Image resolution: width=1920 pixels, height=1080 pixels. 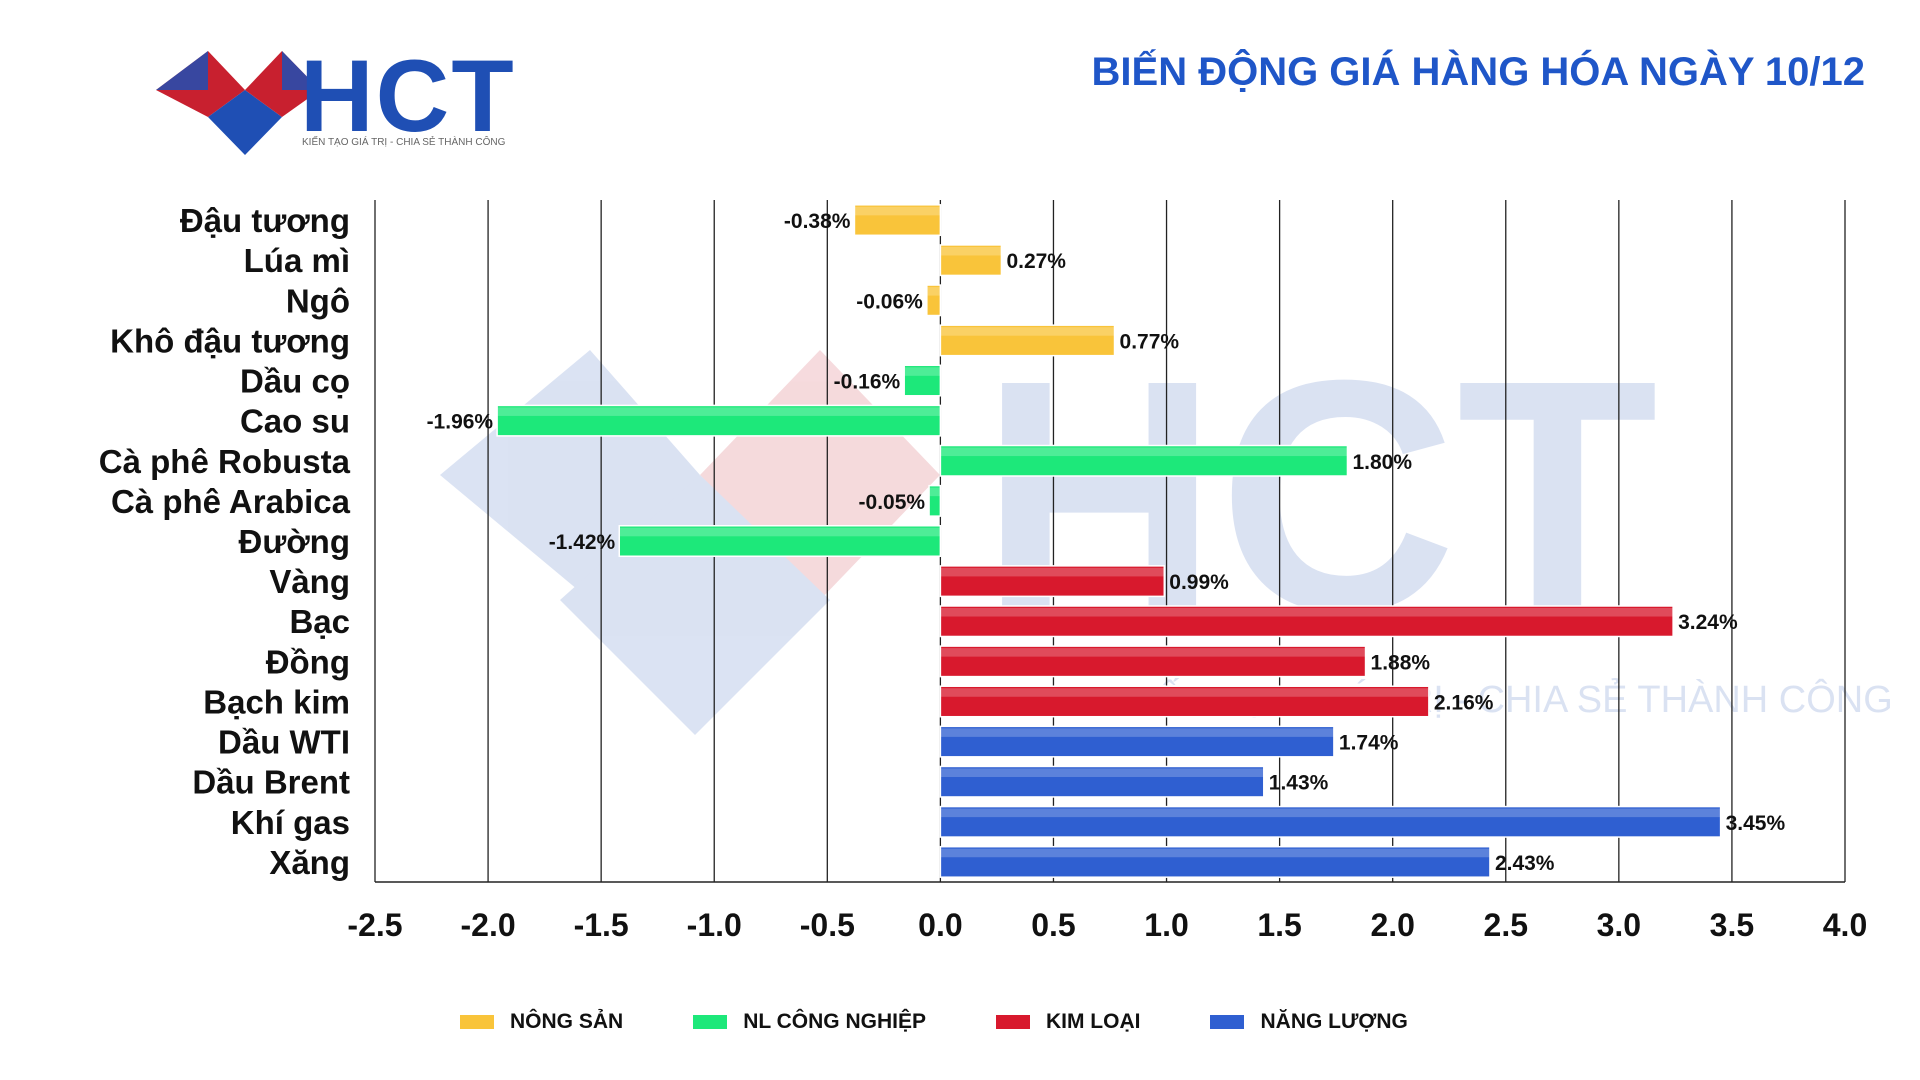 I want to click on data-label: -0.38%, so click(x=817, y=221).